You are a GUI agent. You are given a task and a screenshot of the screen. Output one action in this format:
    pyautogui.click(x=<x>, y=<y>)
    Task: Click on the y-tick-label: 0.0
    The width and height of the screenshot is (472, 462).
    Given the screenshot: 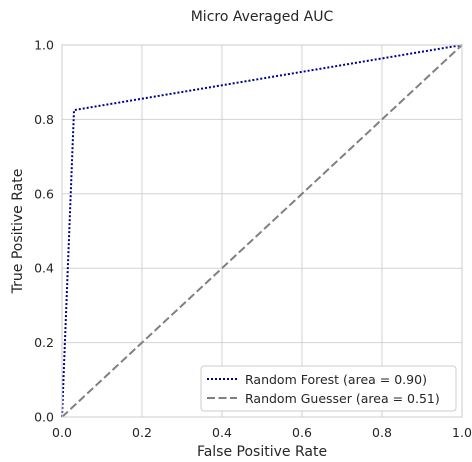 What is the action you would take?
    pyautogui.click(x=44, y=417)
    